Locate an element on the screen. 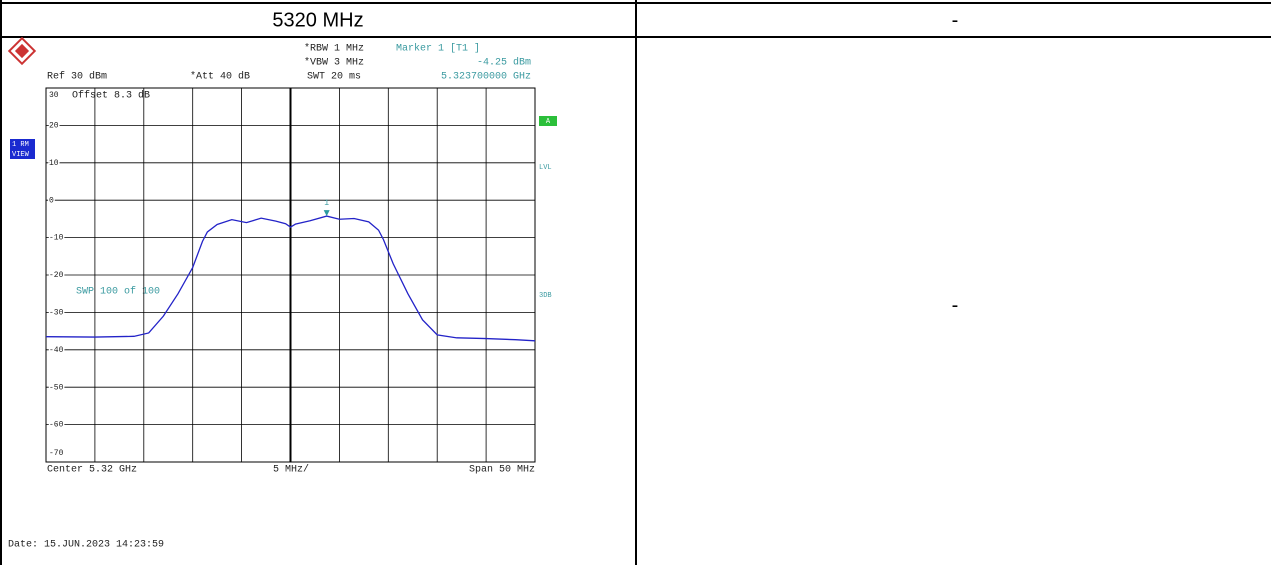  center-label: Center 5.32 GHz is located at coordinates (92, 470).